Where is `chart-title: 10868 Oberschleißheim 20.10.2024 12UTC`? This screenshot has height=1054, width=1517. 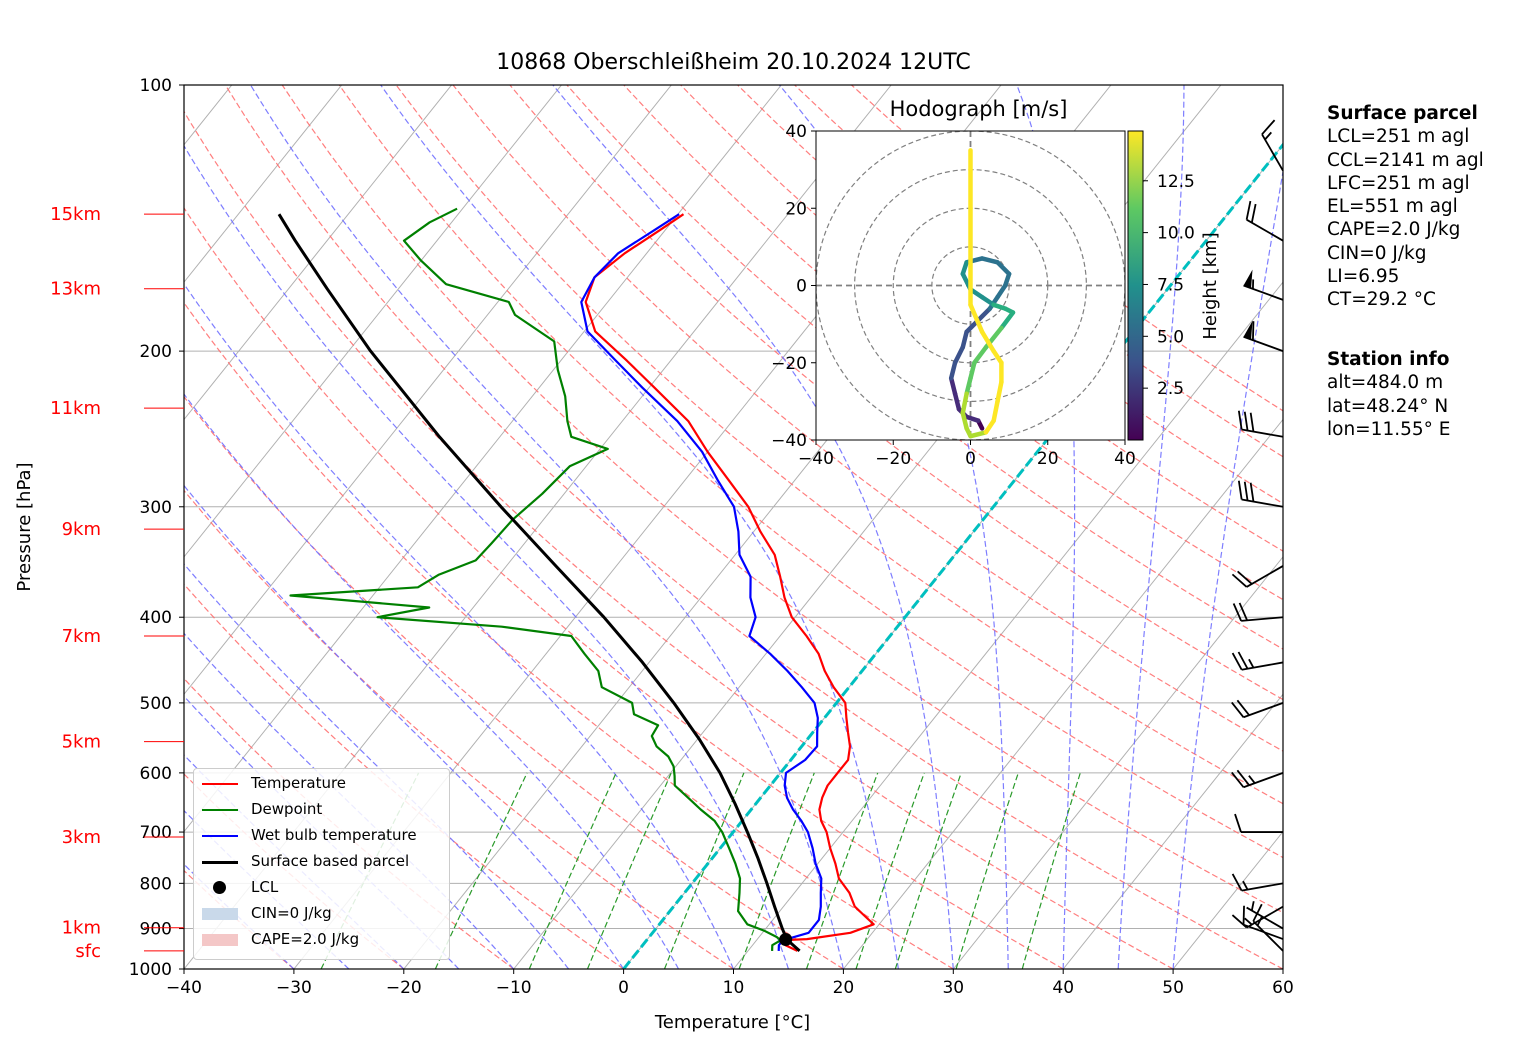 chart-title: 10868 Oberschleißheim 20.10.2024 12UTC is located at coordinates (733, 62).